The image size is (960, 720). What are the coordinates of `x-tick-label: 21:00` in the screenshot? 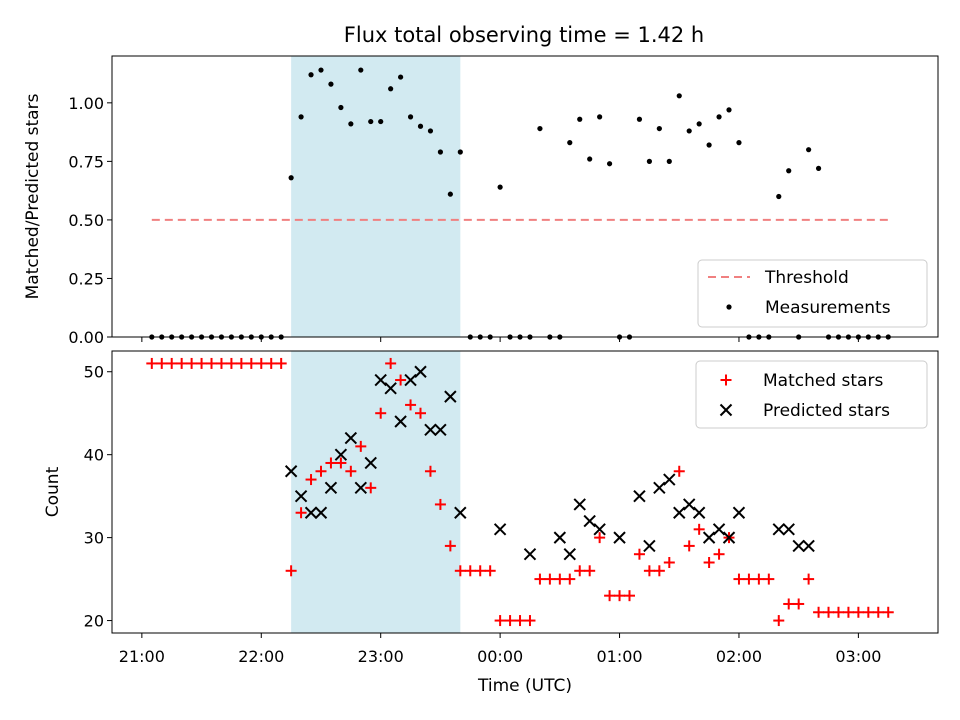 It's located at (142, 656).